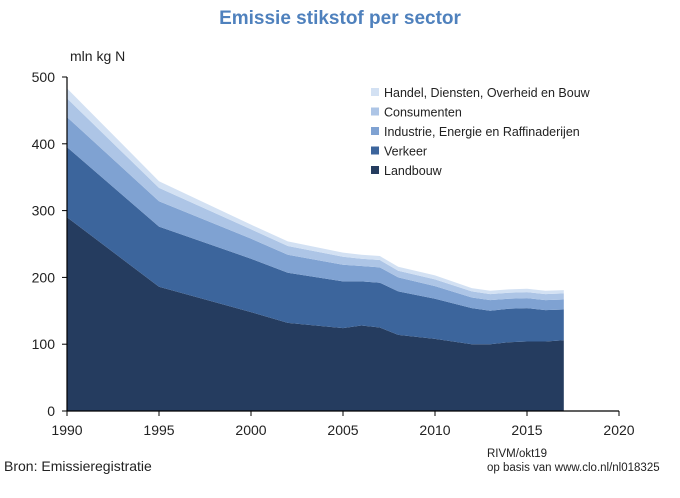 Image resolution: width=680 pixels, height=498 pixels. Describe the element at coordinates (44, 277) in the screenshot. I see `y-tick-label: 200` at that location.